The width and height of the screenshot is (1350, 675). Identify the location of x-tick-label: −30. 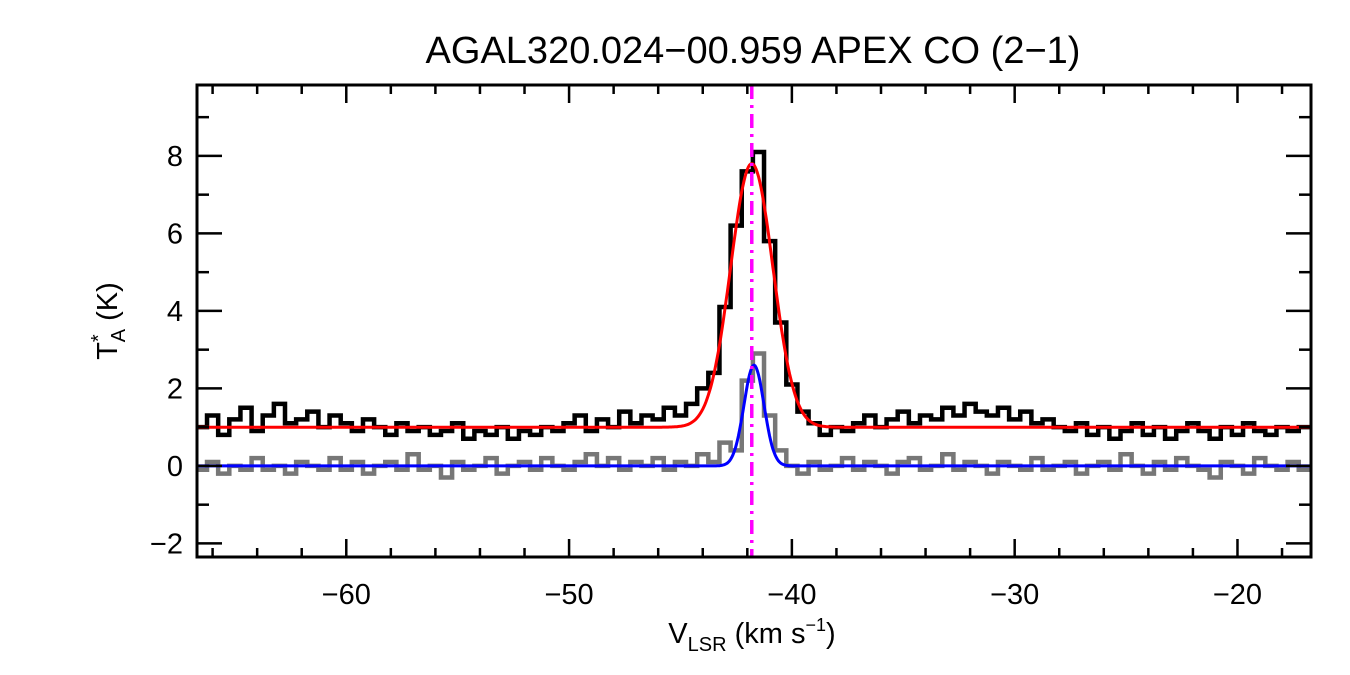
(1014, 595).